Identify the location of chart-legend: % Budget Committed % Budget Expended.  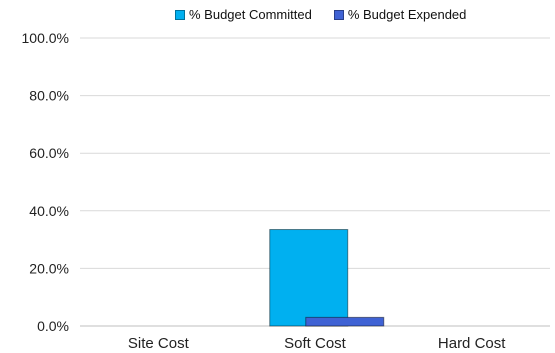
(320, 14).